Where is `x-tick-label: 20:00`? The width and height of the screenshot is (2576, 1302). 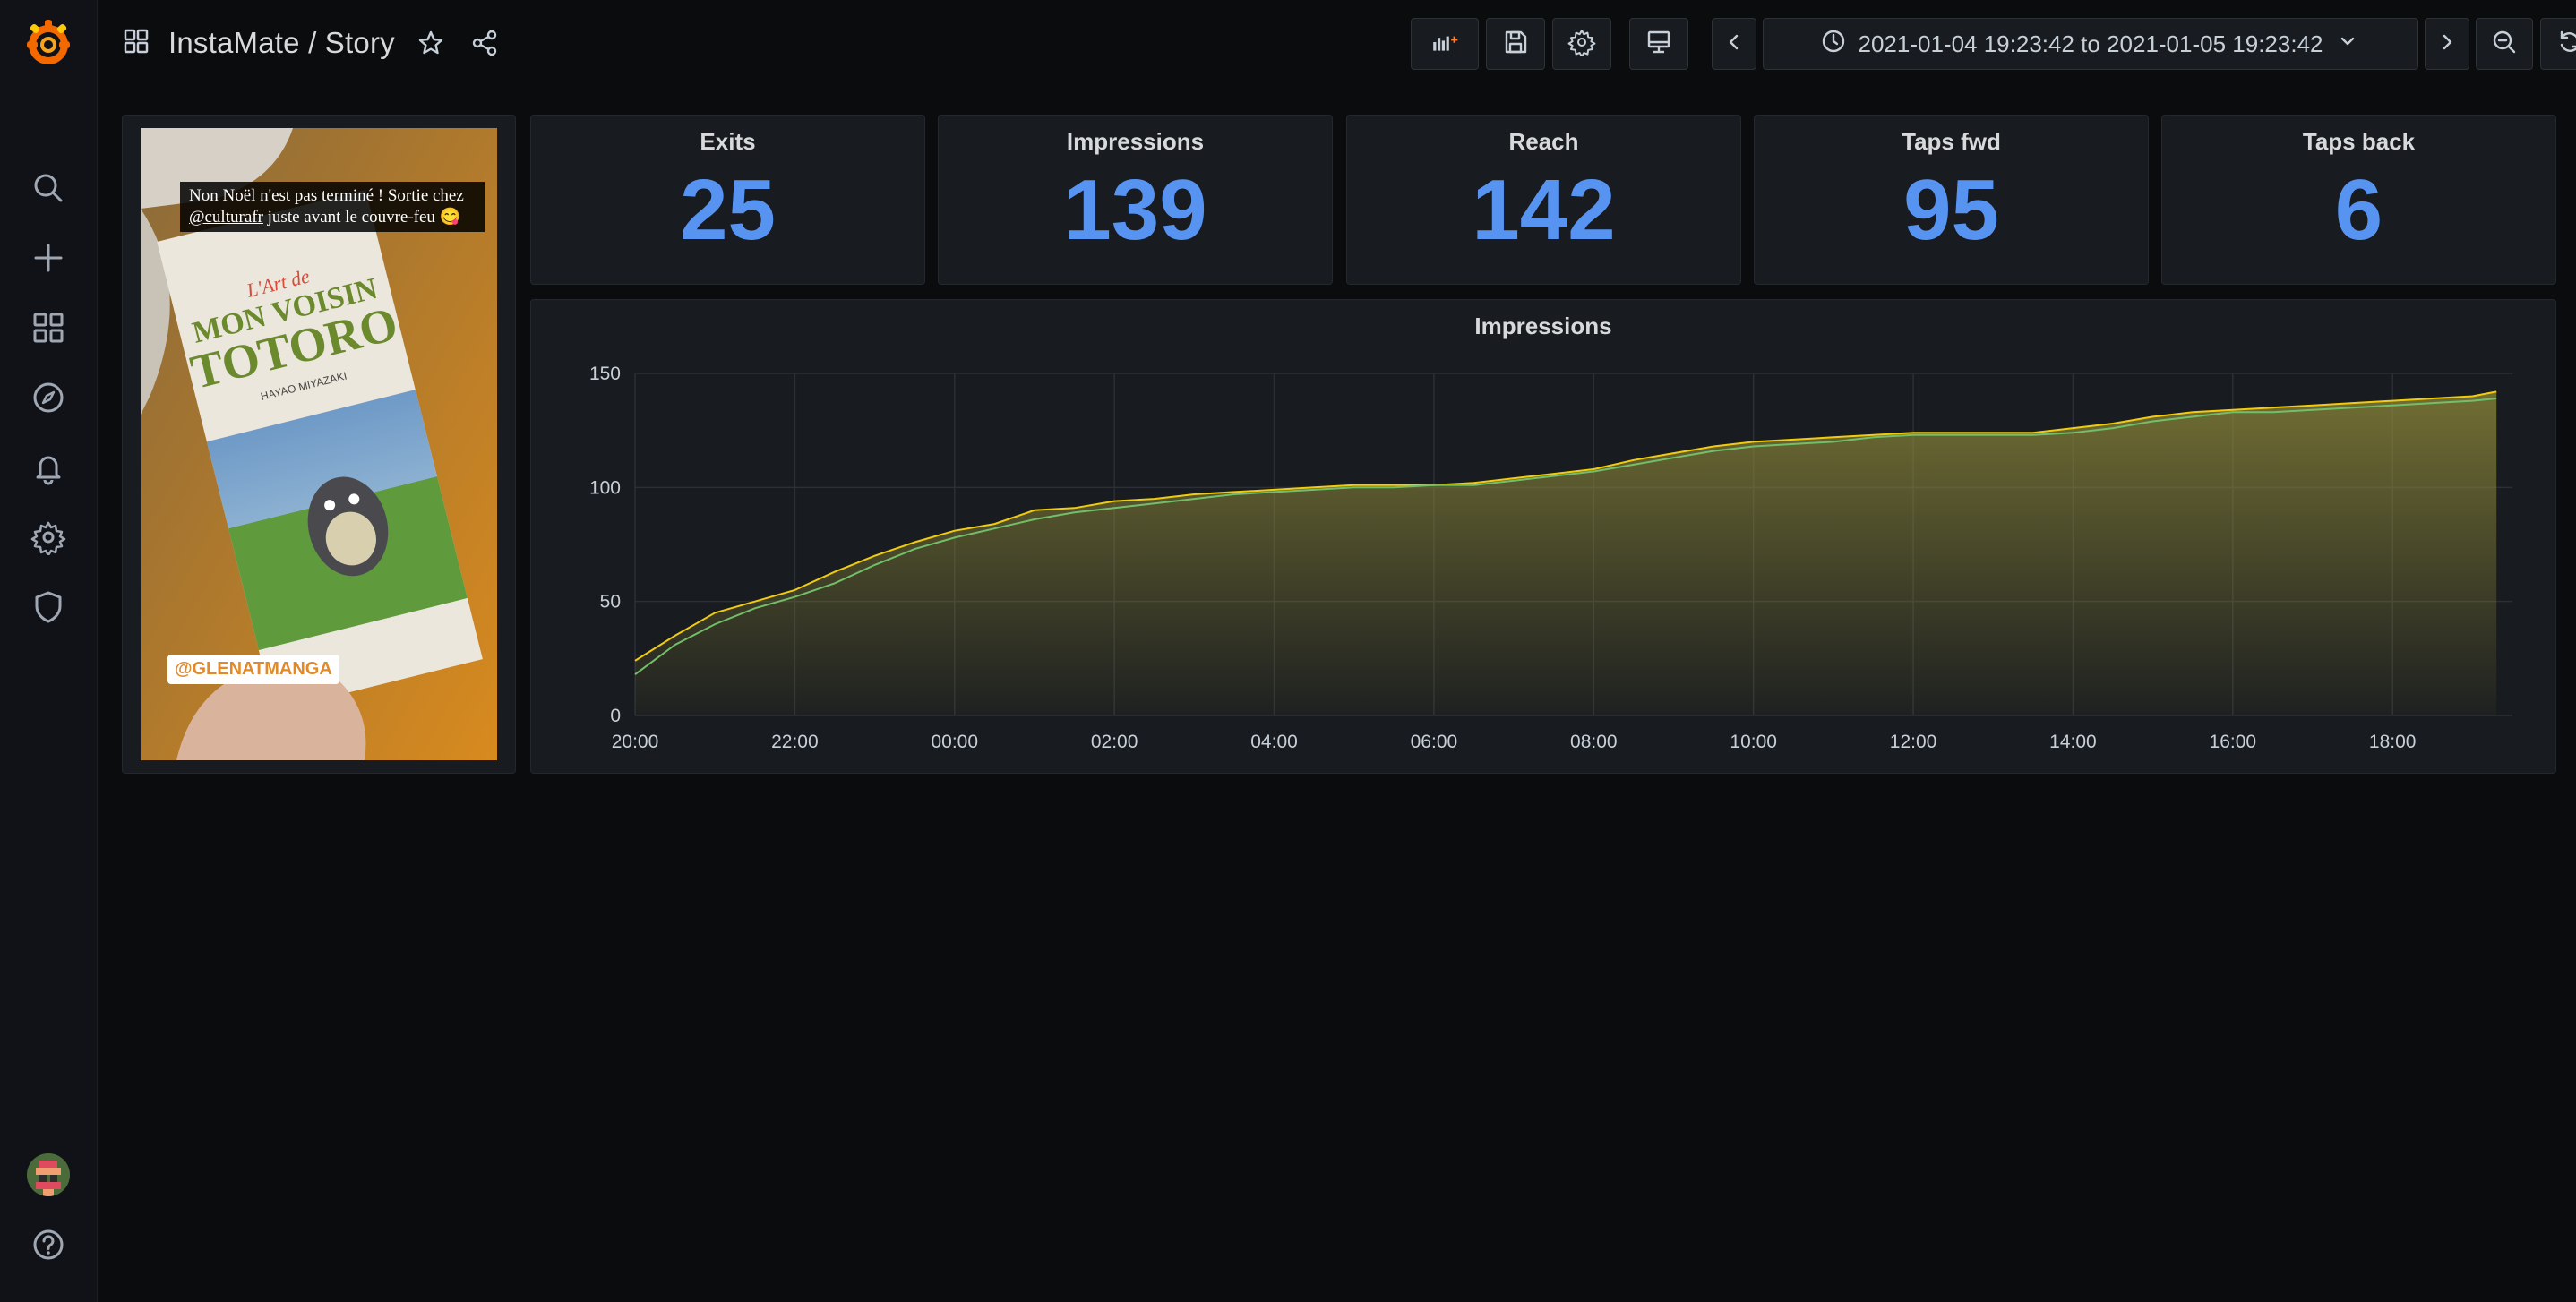 x-tick-label: 20:00 is located at coordinates (635, 742).